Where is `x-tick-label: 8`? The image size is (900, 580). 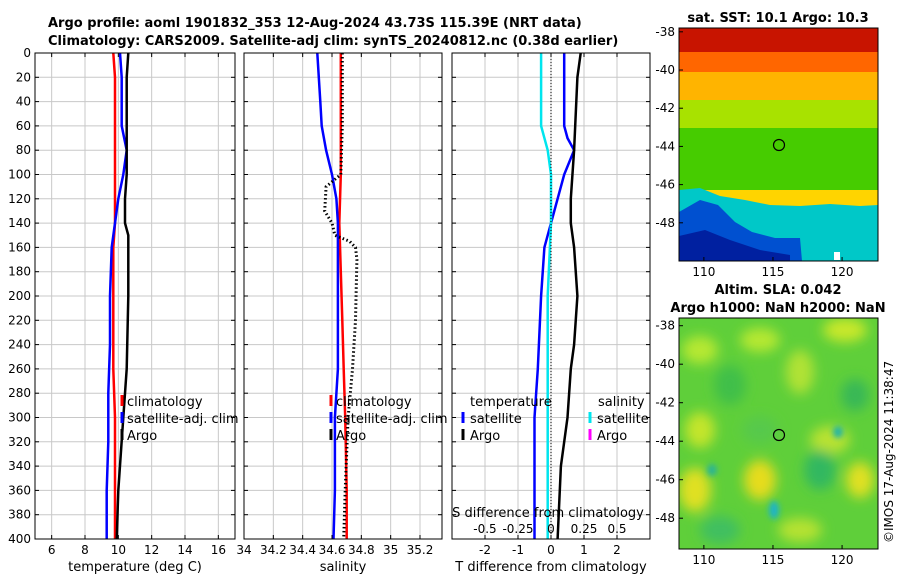 x-tick-label: 8 is located at coordinates (85, 550).